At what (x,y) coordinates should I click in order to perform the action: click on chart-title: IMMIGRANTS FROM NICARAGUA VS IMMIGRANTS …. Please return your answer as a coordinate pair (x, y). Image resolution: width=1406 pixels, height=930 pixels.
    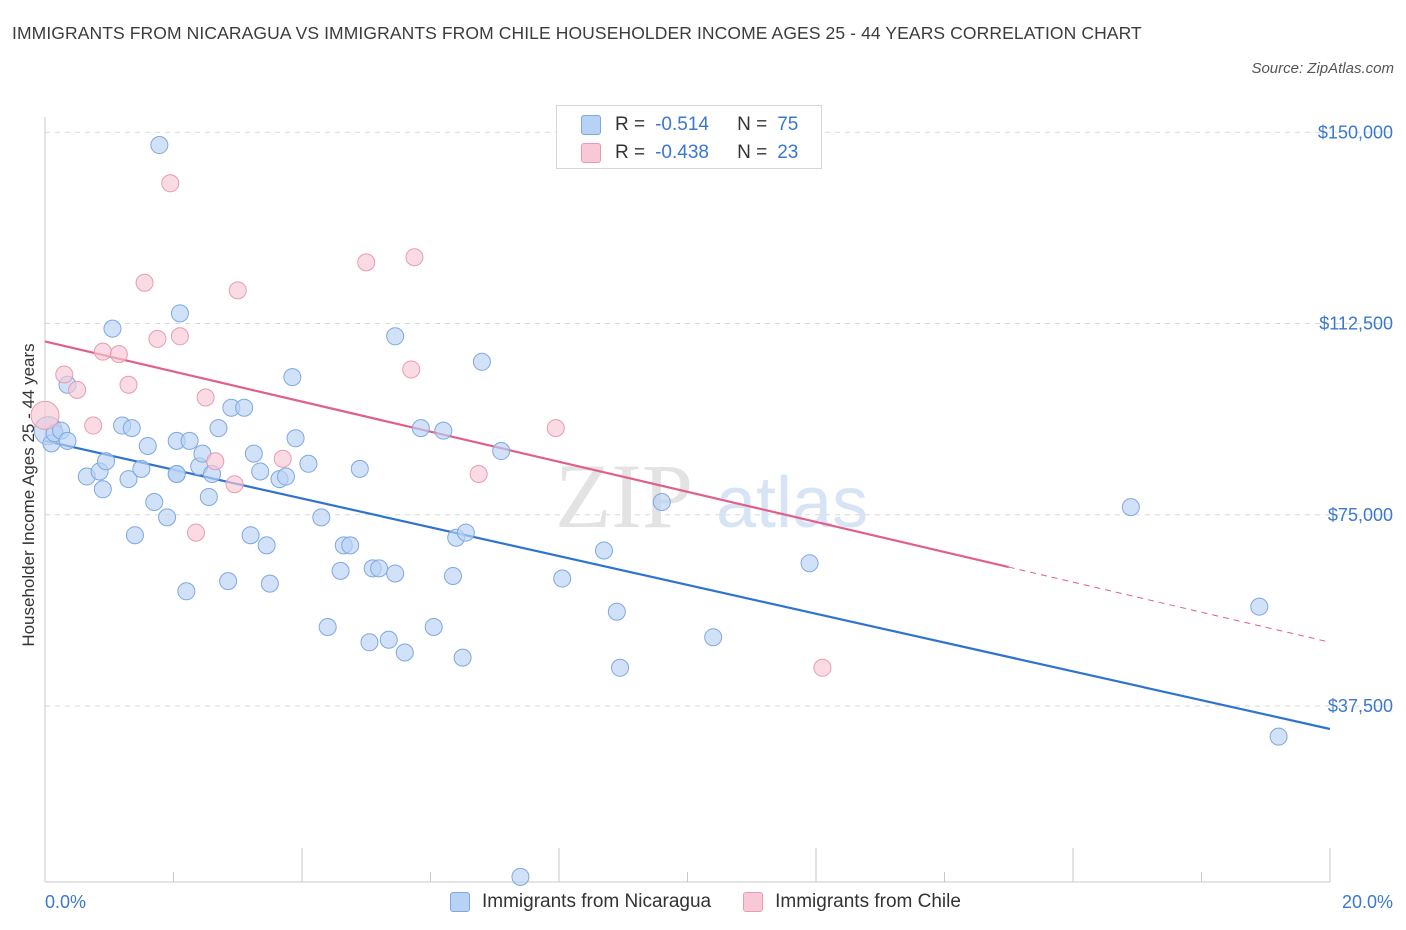
    Looking at the image, I should click on (577, 33).